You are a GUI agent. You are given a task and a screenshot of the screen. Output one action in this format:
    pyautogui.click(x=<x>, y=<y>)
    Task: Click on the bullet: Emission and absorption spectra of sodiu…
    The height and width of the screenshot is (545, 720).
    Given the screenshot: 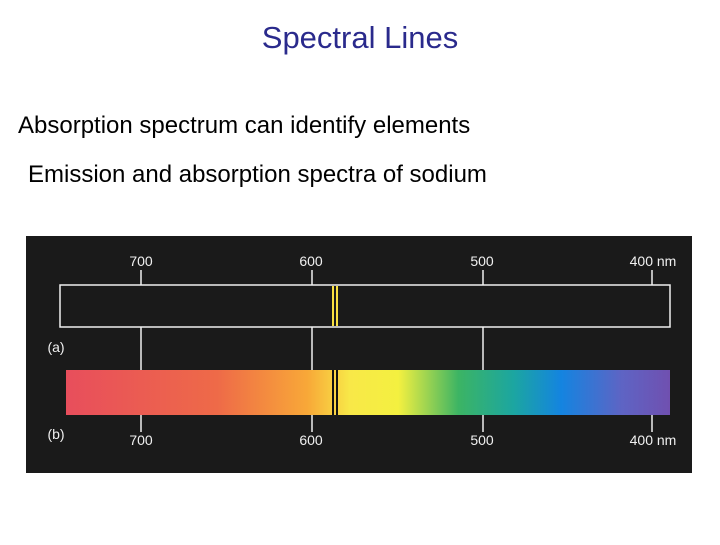 What is the action you would take?
    pyautogui.click(x=257, y=174)
    